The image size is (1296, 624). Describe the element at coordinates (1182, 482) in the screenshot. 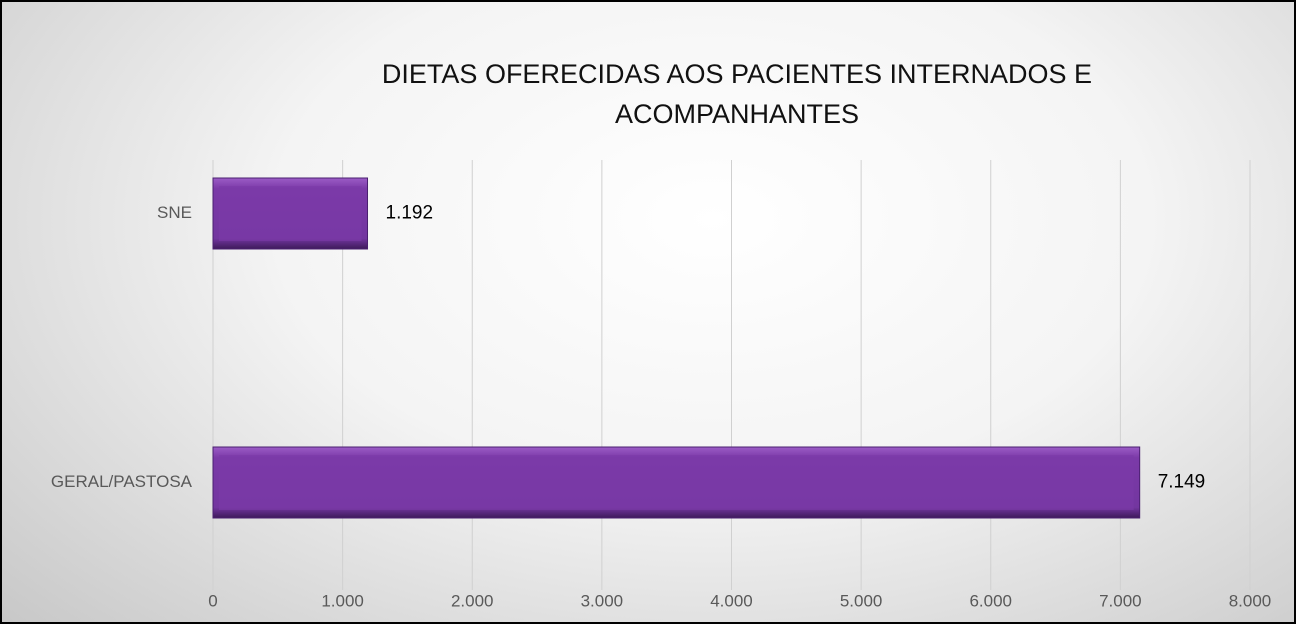

I see `value-label: 7.149` at that location.